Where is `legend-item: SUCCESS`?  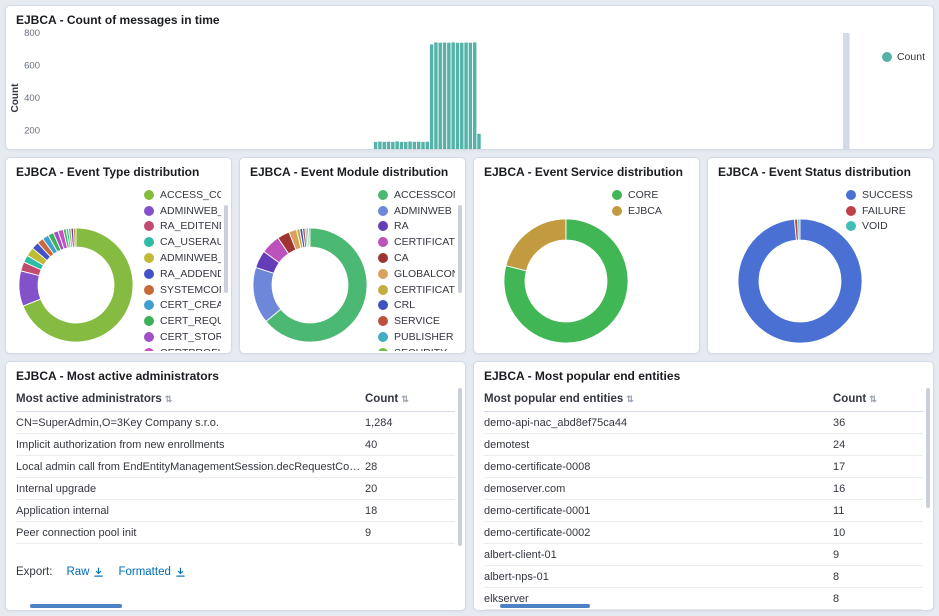 legend-item: SUCCESS is located at coordinates (884, 195).